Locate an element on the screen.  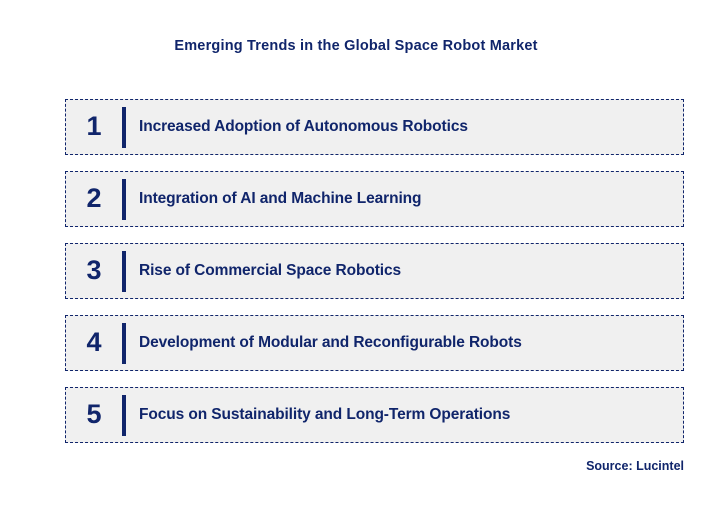
trend-number: 1 is located at coordinates (94, 125).